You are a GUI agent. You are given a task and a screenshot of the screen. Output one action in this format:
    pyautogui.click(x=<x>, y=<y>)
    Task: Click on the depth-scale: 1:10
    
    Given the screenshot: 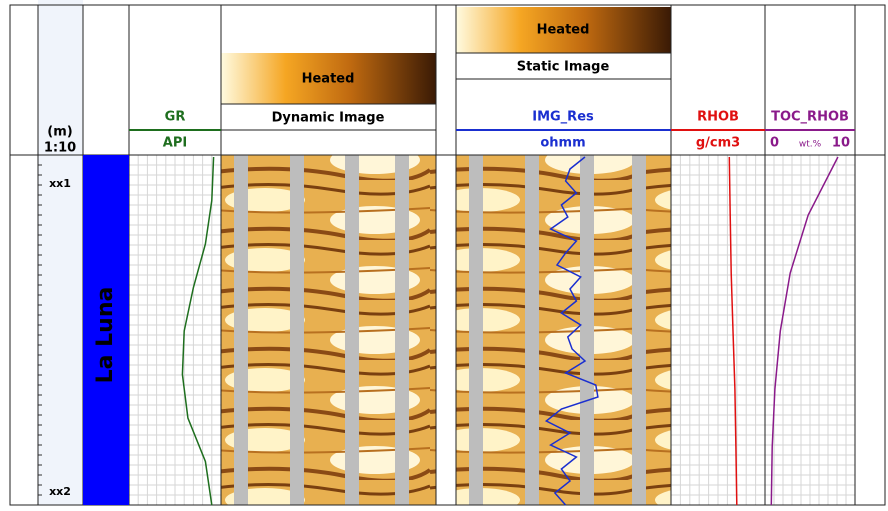 What is the action you would take?
    pyautogui.click(x=60, y=148)
    